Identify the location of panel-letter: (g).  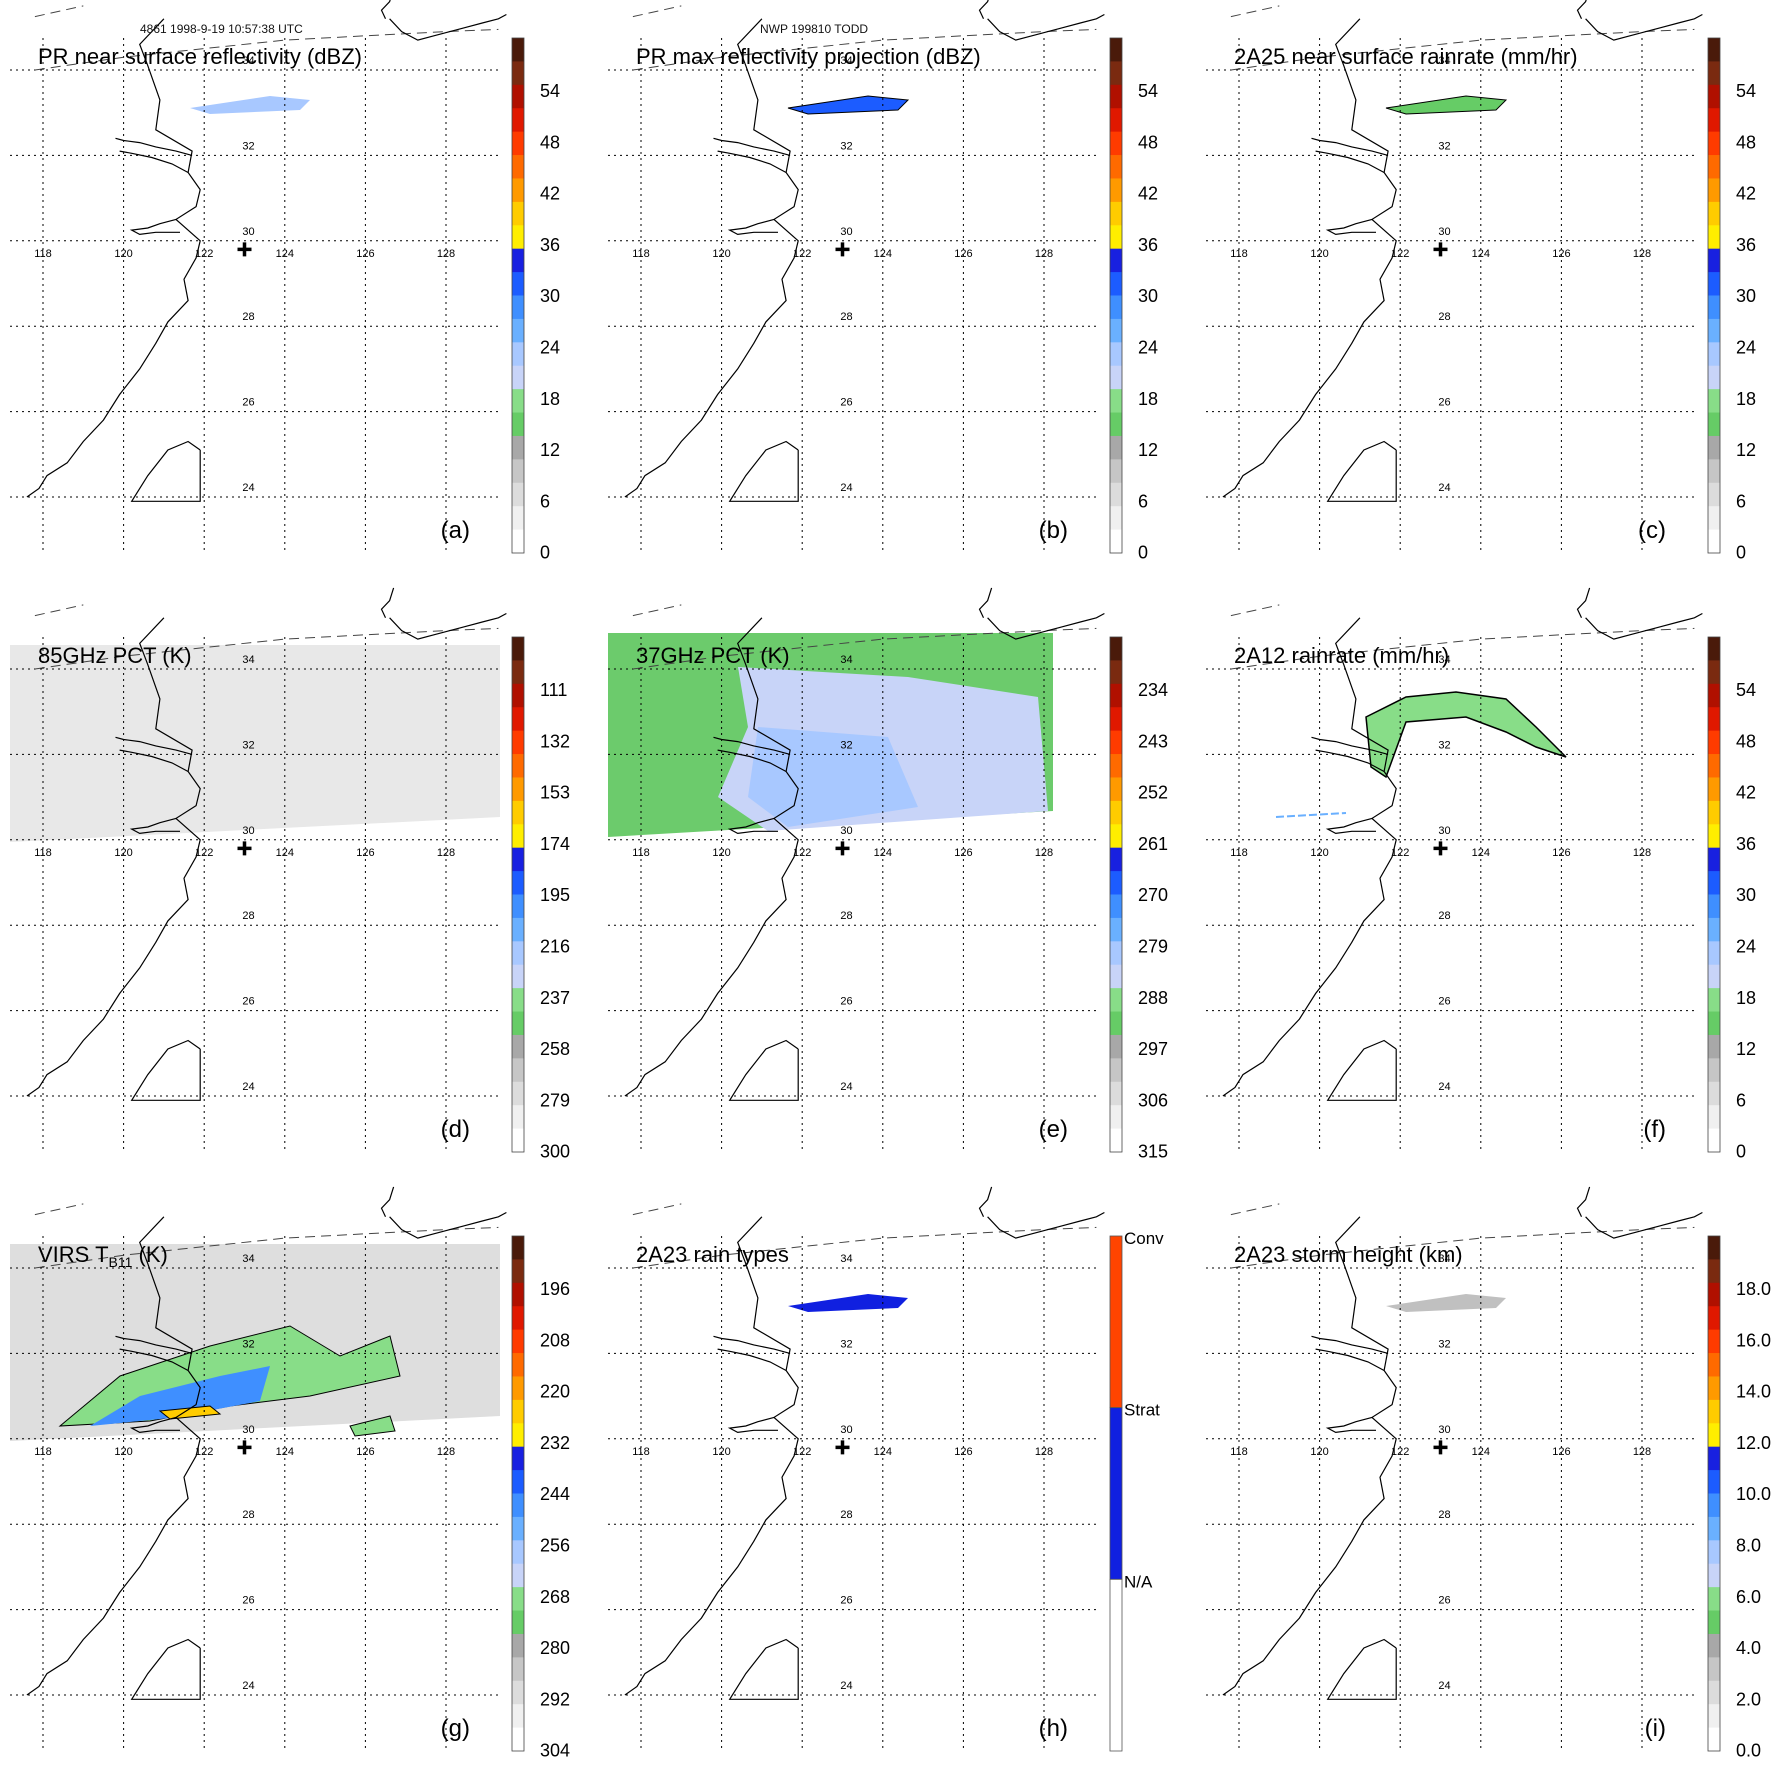
(455, 1728).